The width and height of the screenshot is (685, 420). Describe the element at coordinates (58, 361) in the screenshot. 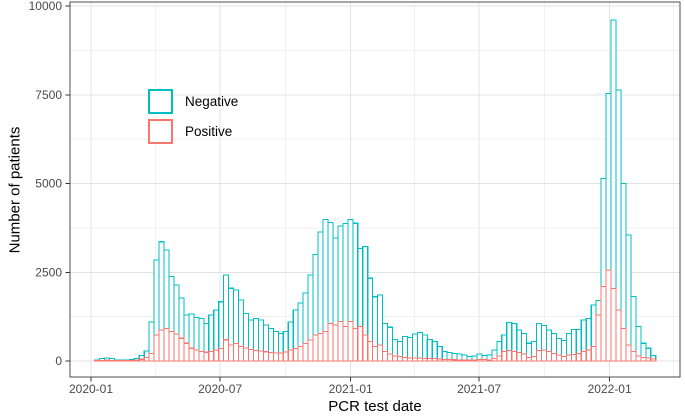

I see `y-tick-label: 0` at that location.